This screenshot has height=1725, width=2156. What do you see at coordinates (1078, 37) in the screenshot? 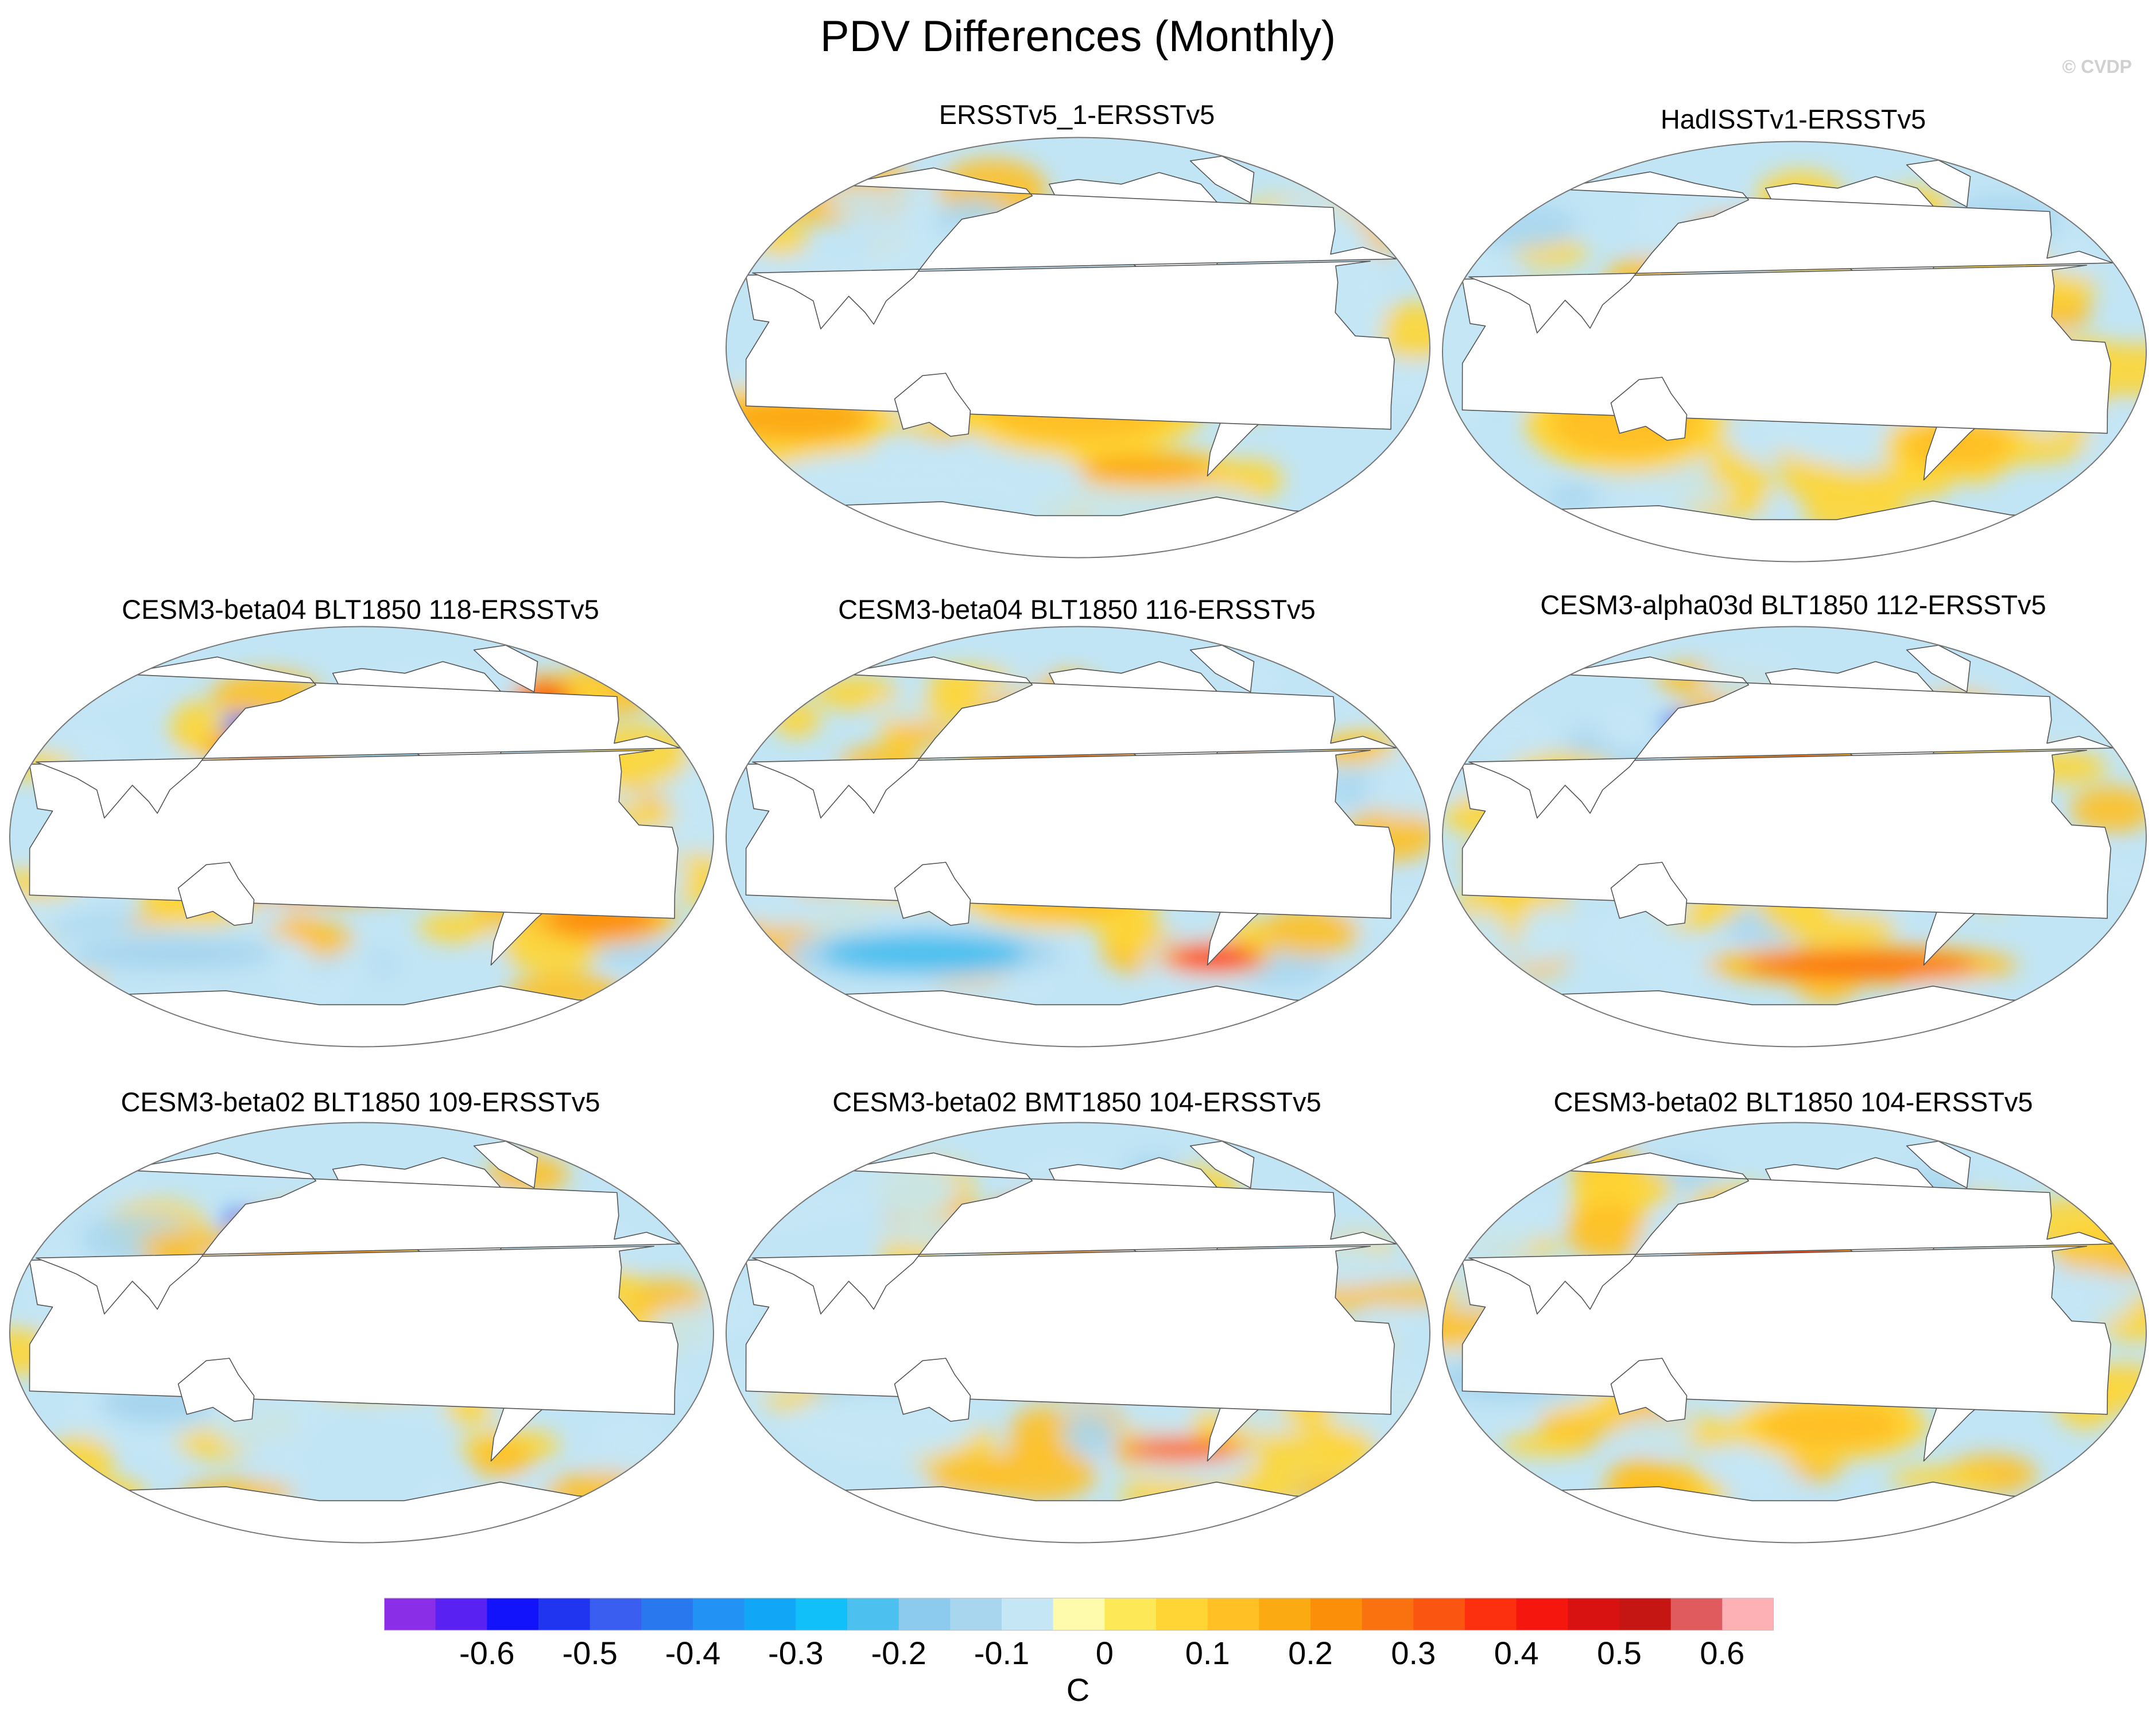
I see `page-title: PDV Differences (Monthly)` at bounding box center [1078, 37].